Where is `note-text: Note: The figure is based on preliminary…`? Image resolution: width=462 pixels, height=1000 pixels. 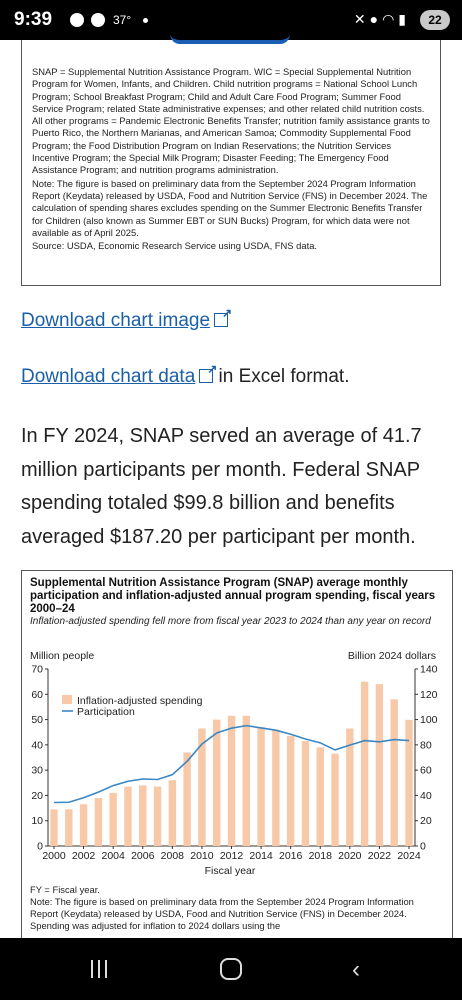
note-text: Note: The figure is based on preliminary… is located at coordinates (230, 207).